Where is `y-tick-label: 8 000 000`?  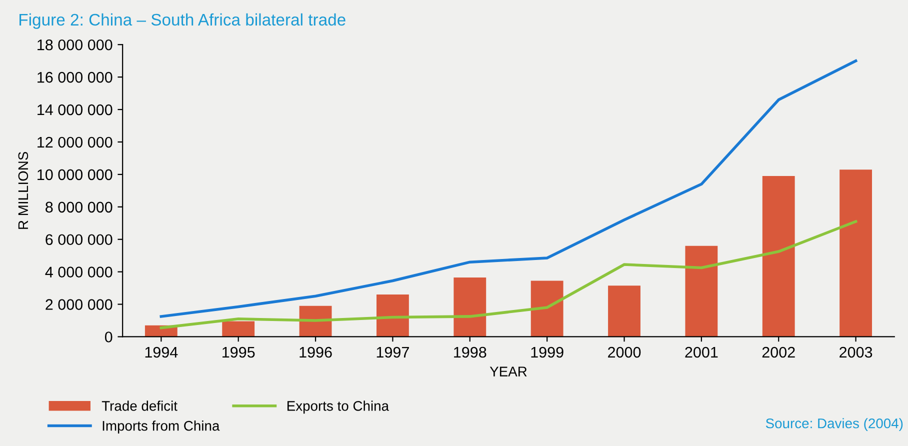
y-tick-label: 8 000 000 is located at coordinates (79, 207).